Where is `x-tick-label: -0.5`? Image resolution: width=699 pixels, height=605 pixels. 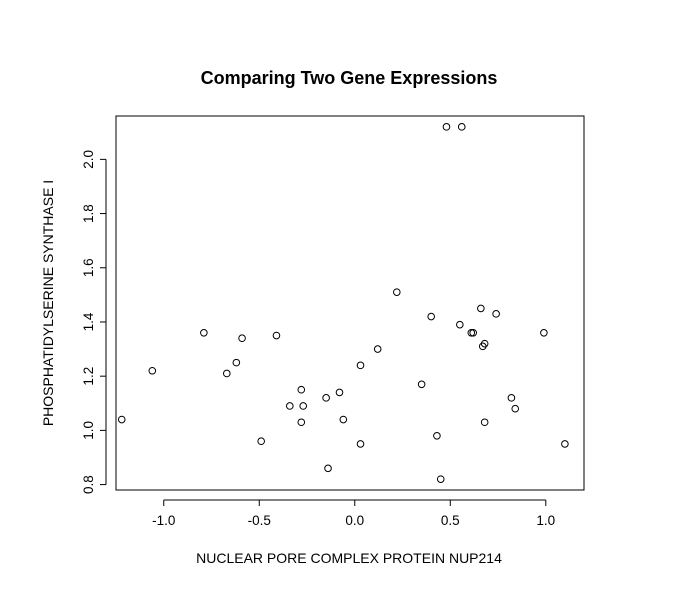 x-tick-label: -0.5 is located at coordinates (259, 520).